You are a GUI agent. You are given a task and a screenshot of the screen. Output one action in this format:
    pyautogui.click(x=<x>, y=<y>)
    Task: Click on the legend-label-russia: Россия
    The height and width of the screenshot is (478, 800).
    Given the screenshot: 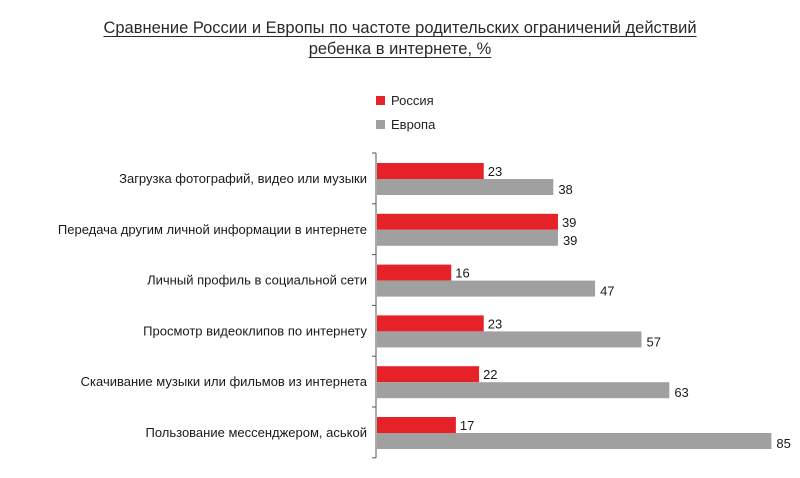 What is the action you would take?
    pyautogui.click(x=412, y=100)
    